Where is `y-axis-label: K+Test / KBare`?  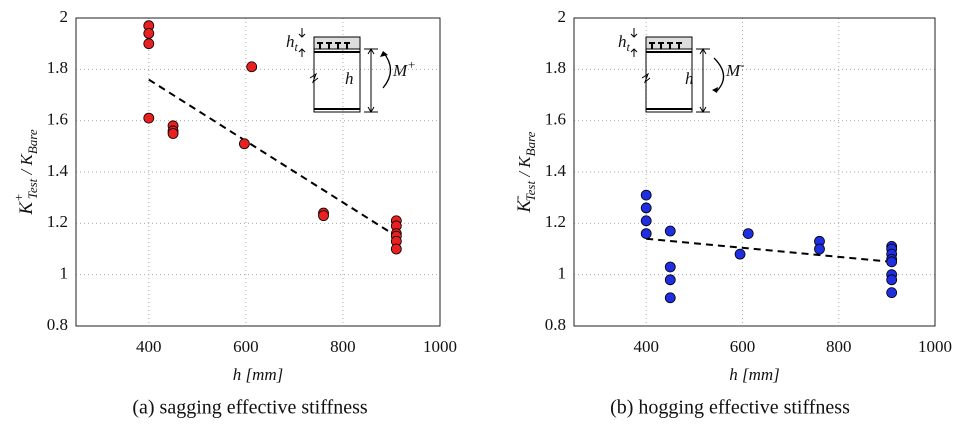
y-axis-label: K+Test / KBare is located at coordinates (25, 172).